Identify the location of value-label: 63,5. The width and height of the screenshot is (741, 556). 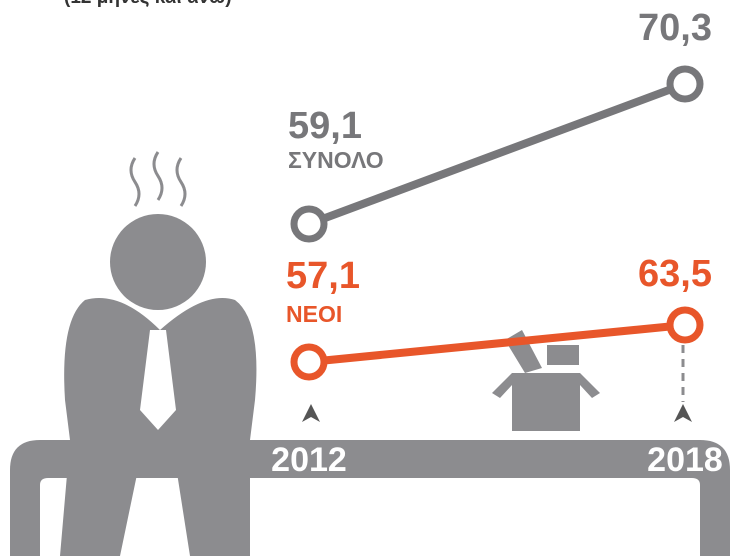
(675, 274).